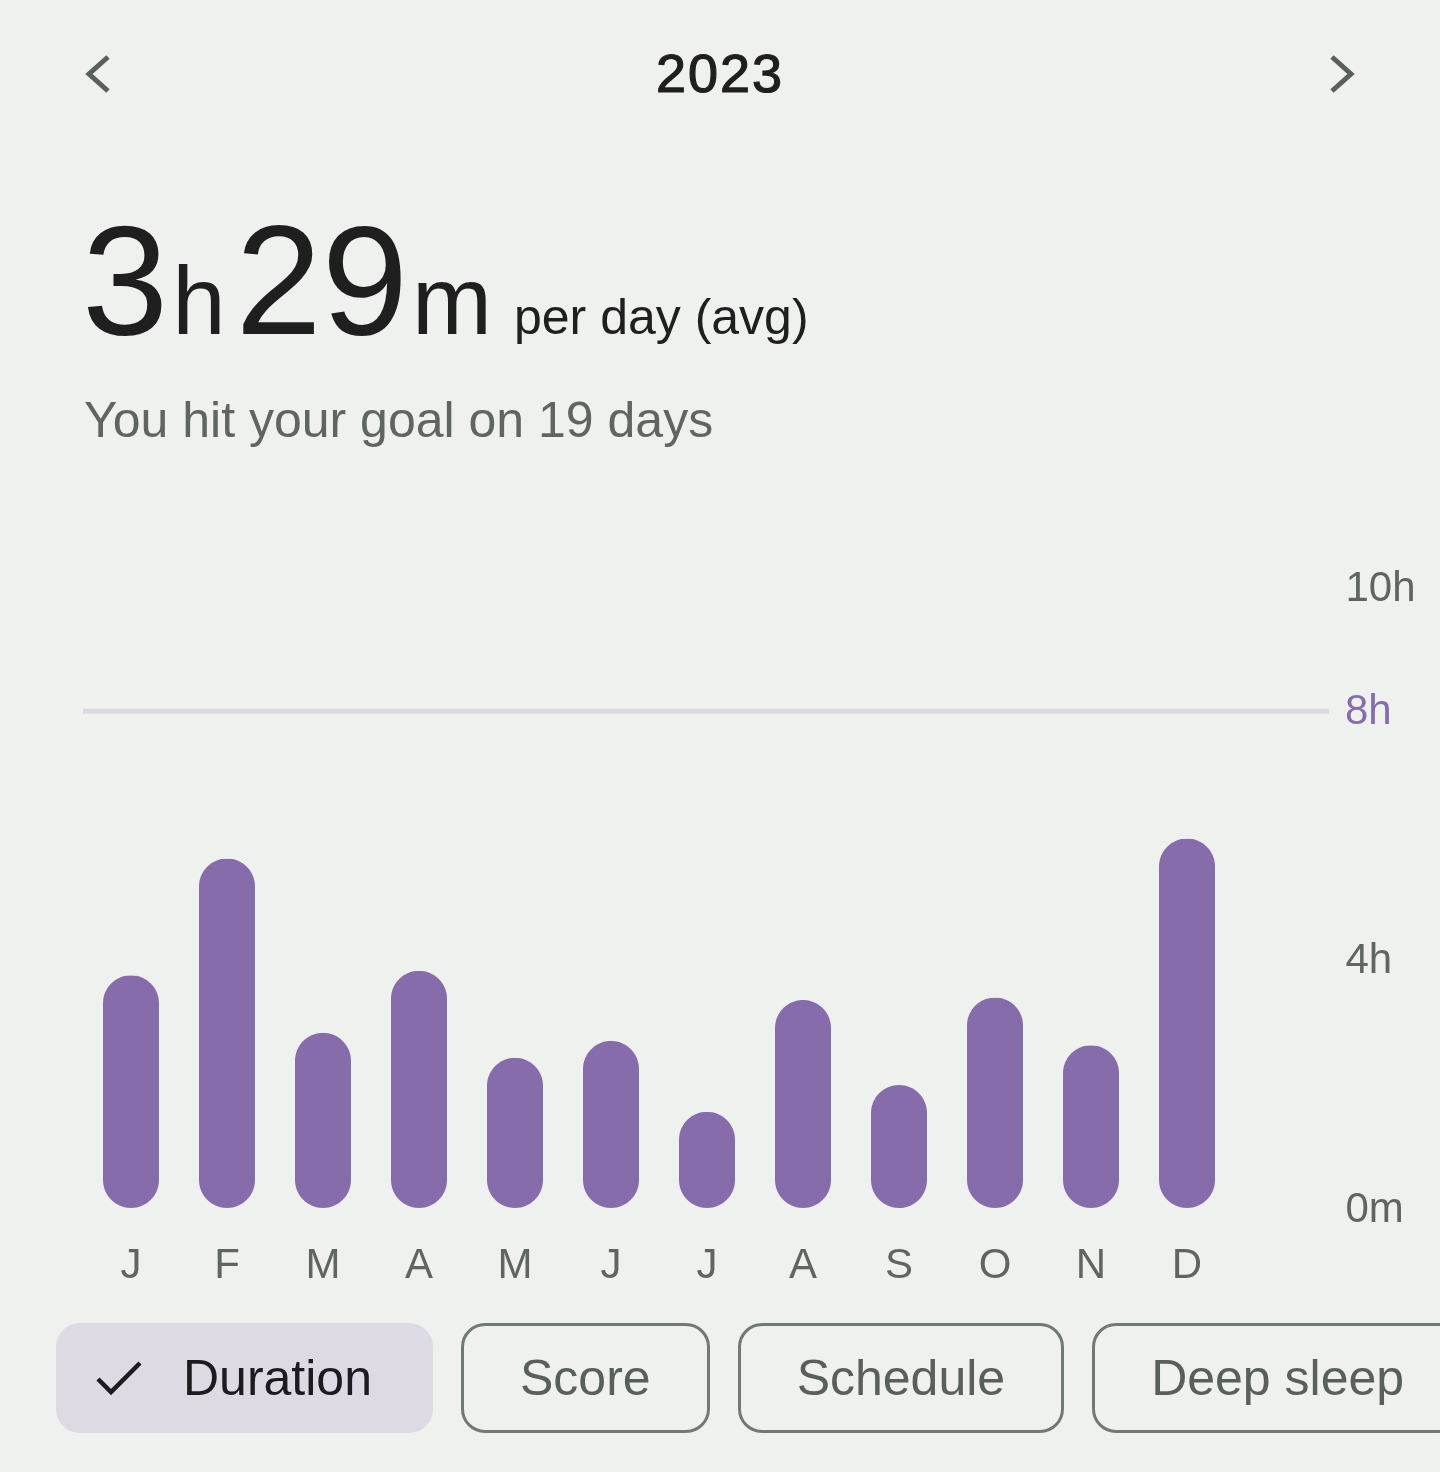 The width and height of the screenshot is (1440, 1472). Describe the element at coordinates (995, 1263) in the screenshot. I see `x-tick-label: O` at that location.